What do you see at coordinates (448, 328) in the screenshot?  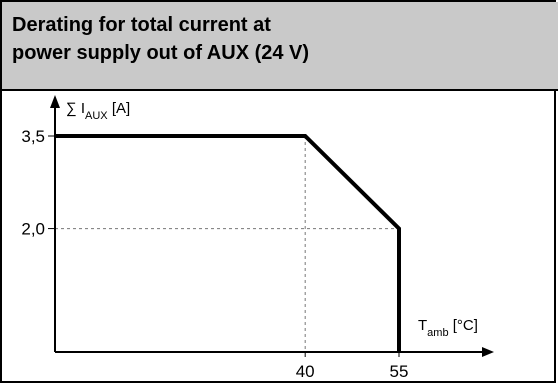 I see `x-axis-label: Tamb [°C]` at bounding box center [448, 328].